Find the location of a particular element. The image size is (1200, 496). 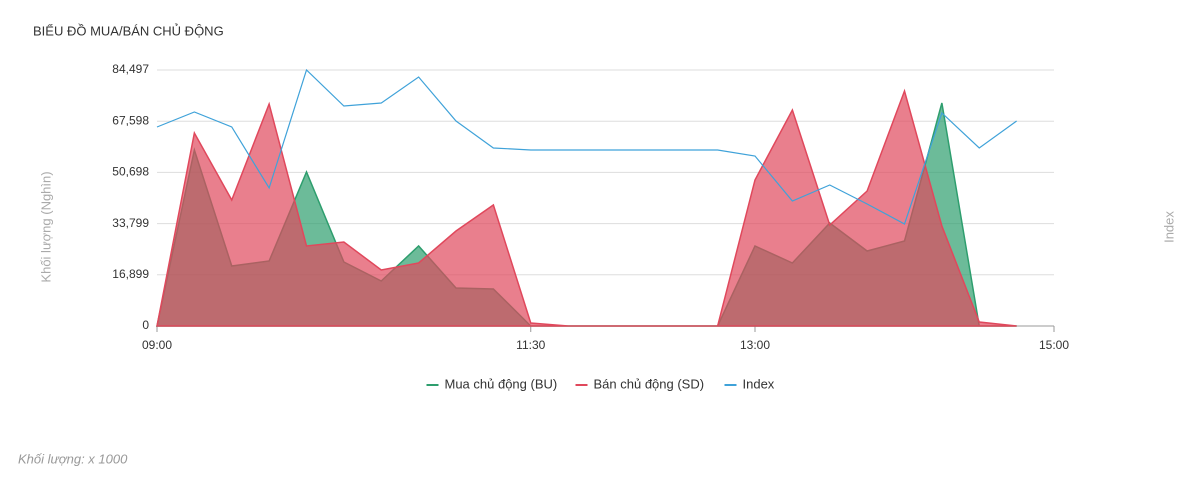

x-tick-label: 11:30 is located at coordinates (530, 345).